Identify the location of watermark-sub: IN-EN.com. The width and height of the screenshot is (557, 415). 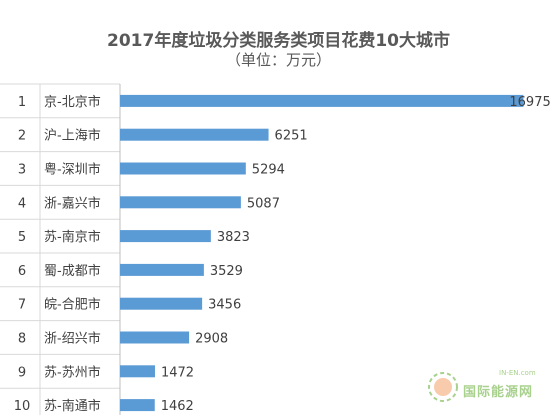
(517, 373).